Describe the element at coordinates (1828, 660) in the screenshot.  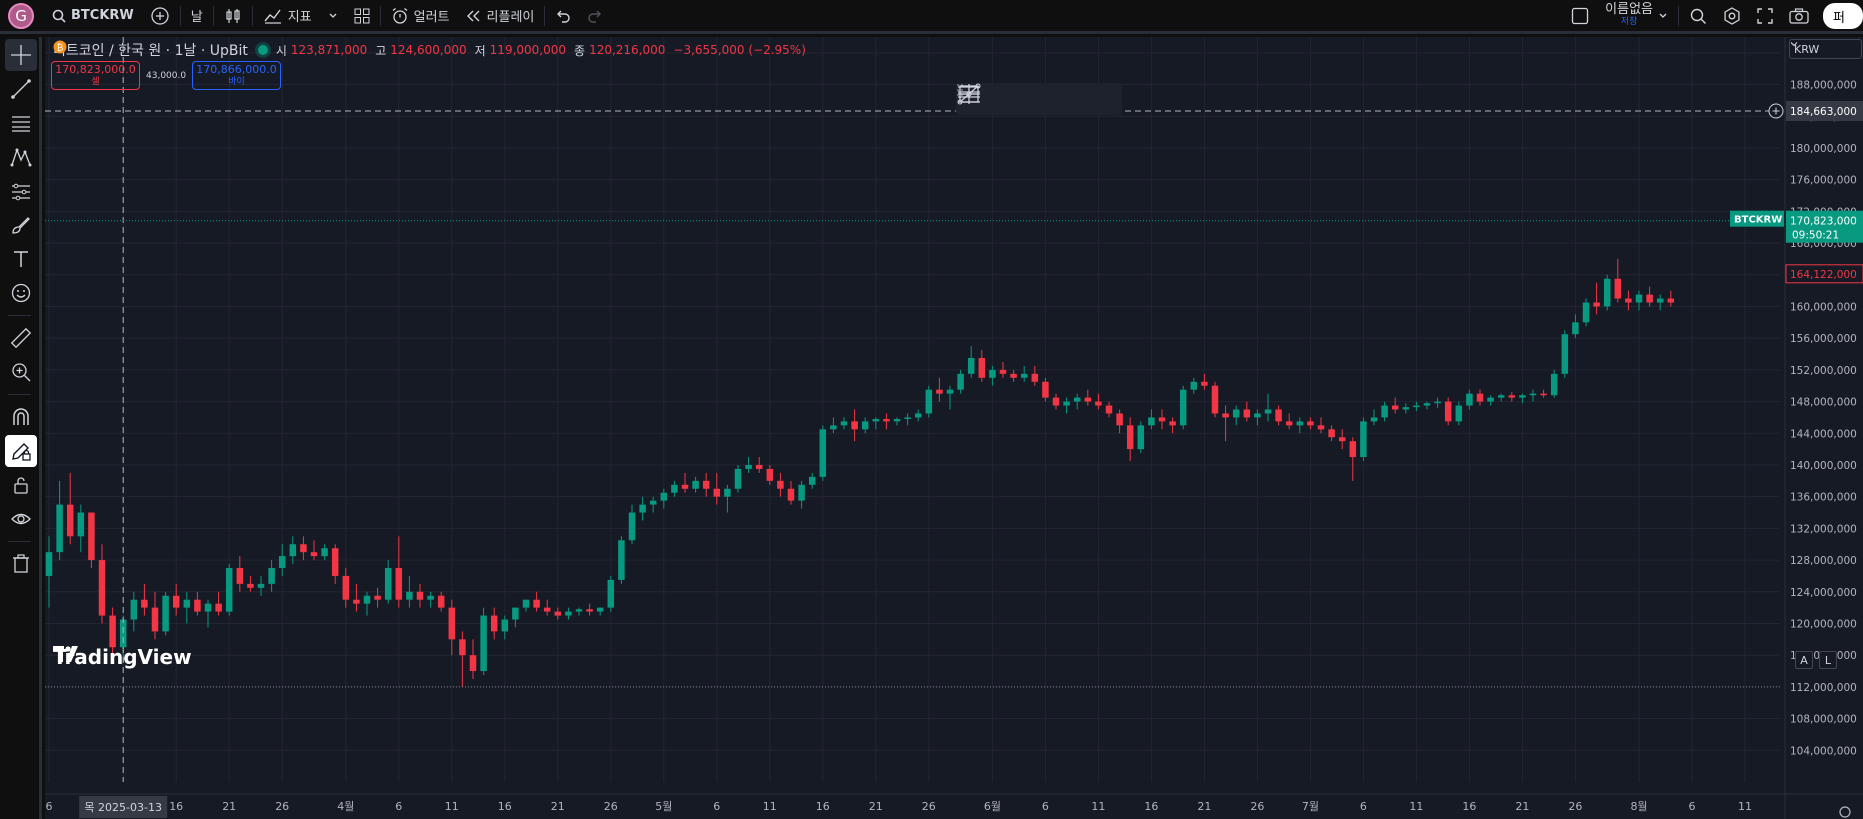
I see `log-scale-button: L` at that location.